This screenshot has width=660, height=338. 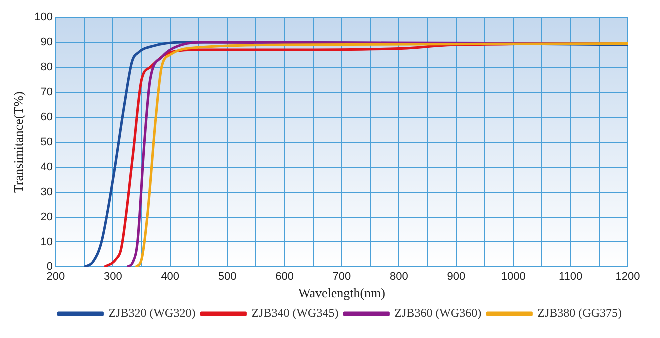 What do you see at coordinates (113, 276) in the screenshot?
I see `x-tick-label: 300` at bounding box center [113, 276].